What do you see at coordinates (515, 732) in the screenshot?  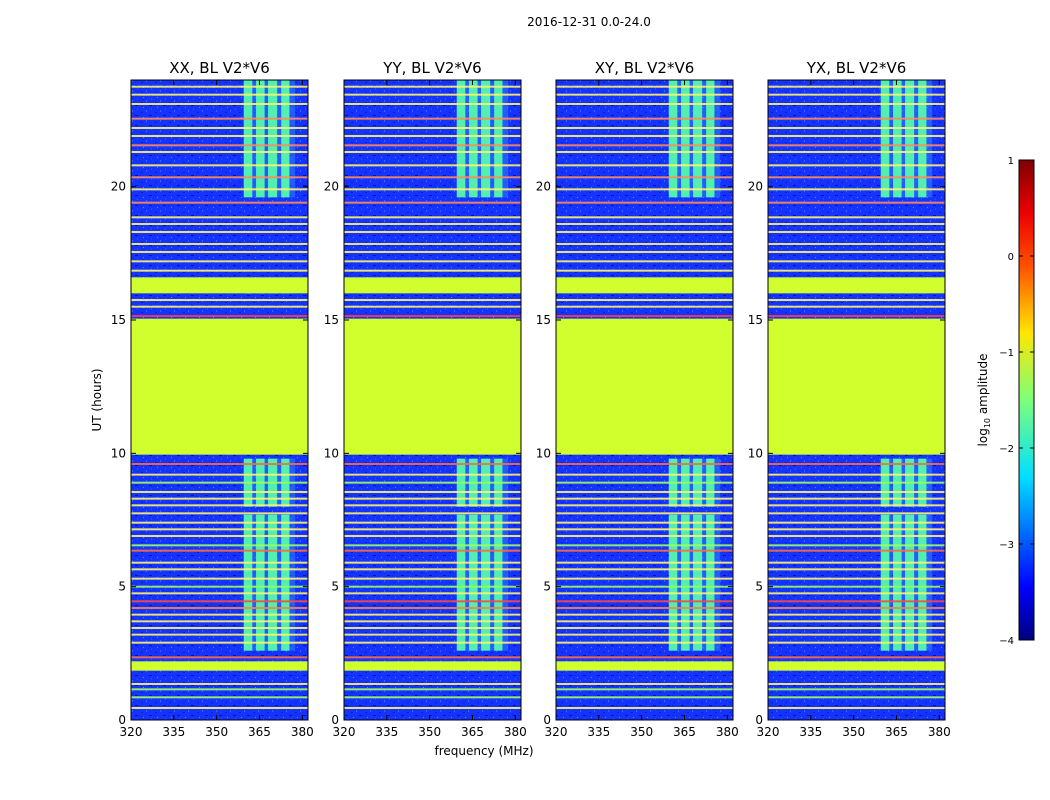 I see `x-tick-label: 380` at bounding box center [515, 732].